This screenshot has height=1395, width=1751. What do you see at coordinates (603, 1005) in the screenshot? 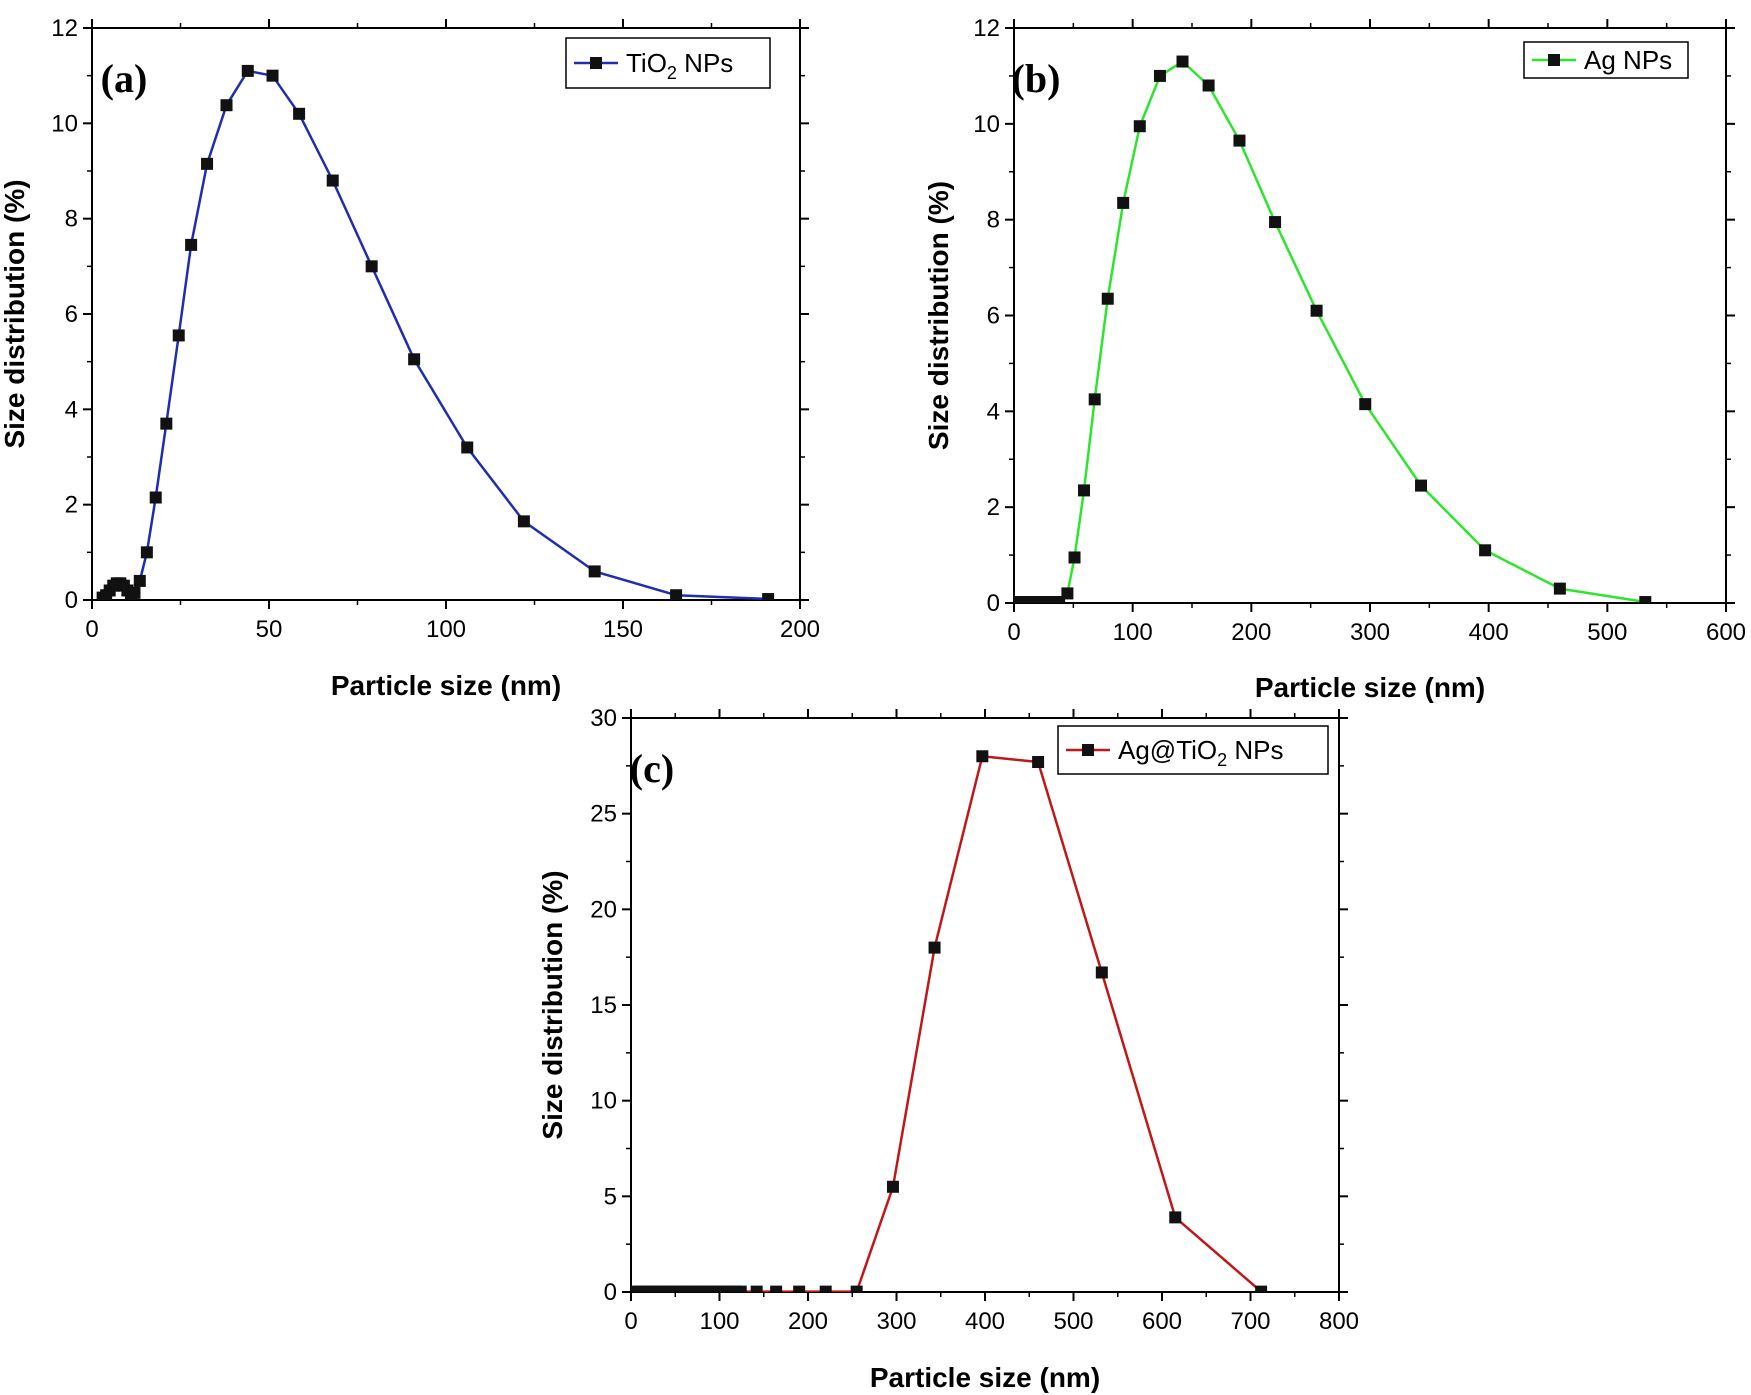
I see `y-tick-label: 15` at bounding box center [603, 1005].